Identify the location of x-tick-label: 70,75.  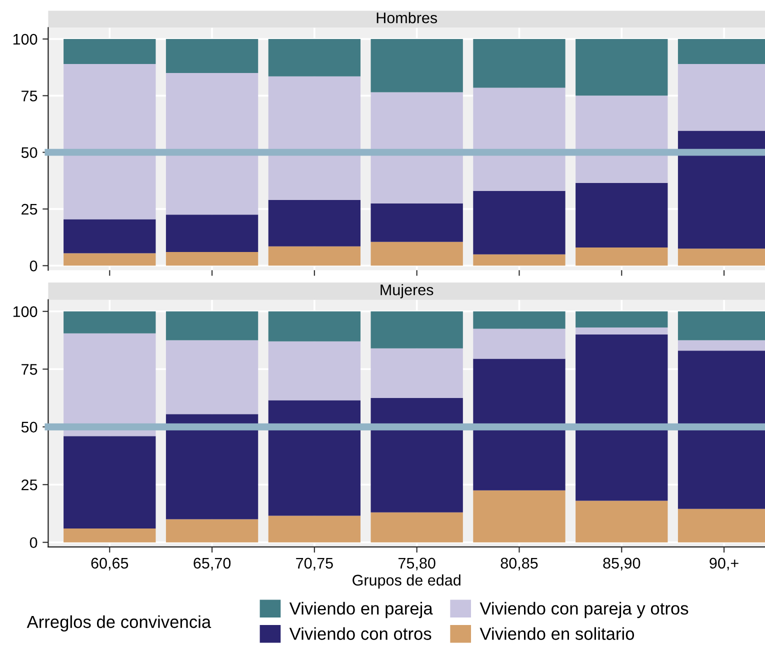
(314, 564).